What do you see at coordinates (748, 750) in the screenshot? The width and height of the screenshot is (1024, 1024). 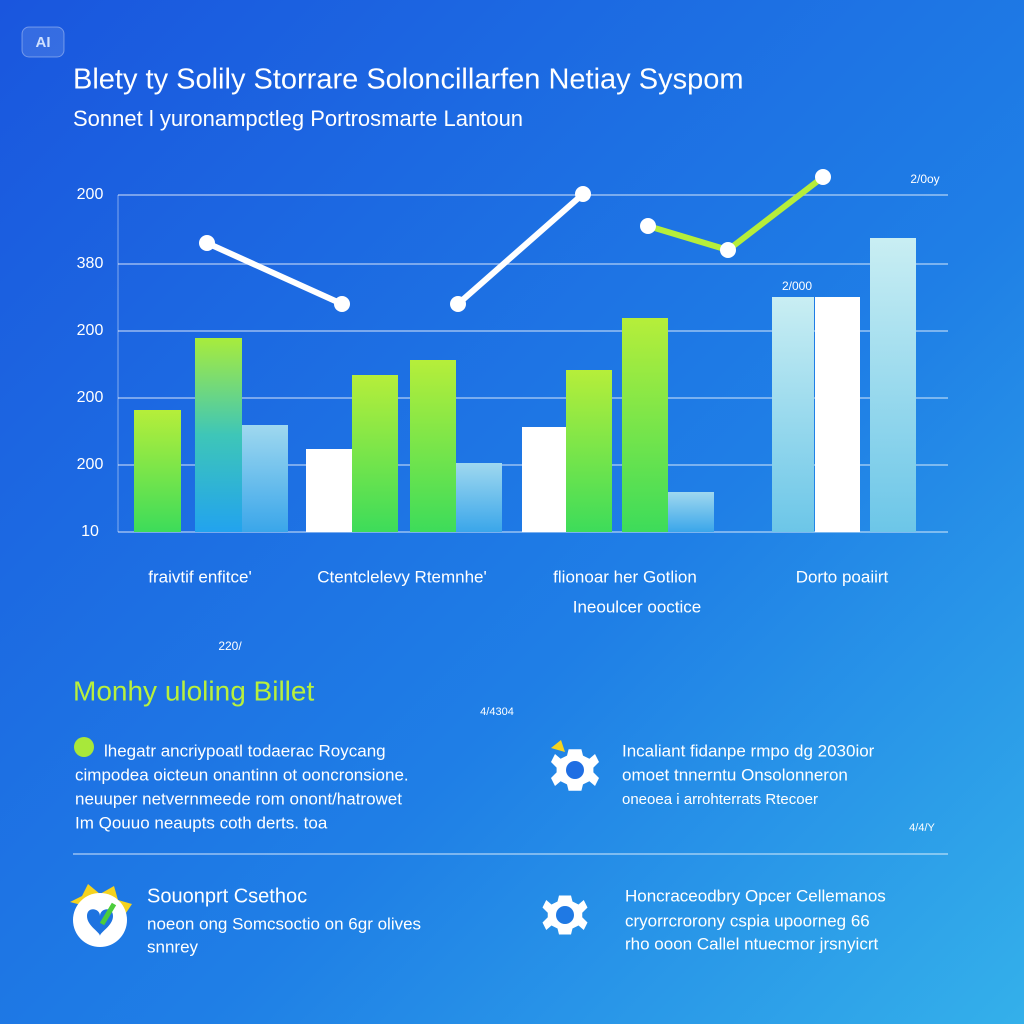 I see `text-line: Incaliant fidanpe rmpo dg 2030ior` at bounding box center [748, 750].